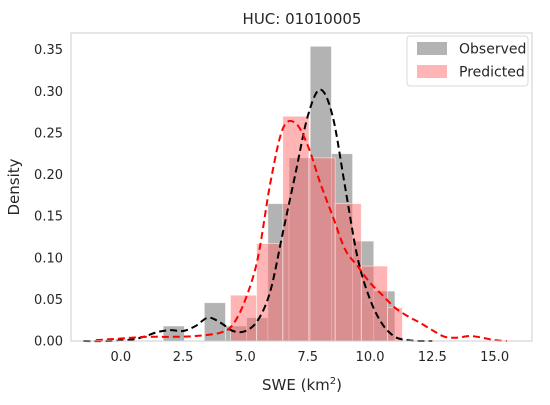 Image resolution: width=550 pixels, height=405 pixels. What do you see at coordinates (492, 73) in the screenshot?
I see `legend-label-predicted: Predicted` at bounding box center [492, 73].